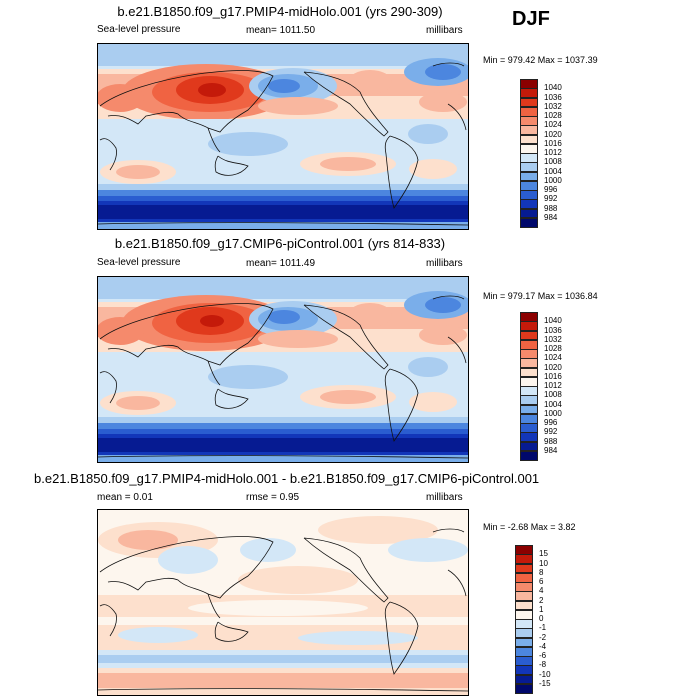 This screenshot has width=700, height=700. What do you see at coordinates (541, 572) in the screenshot?
I see `colorbar-tick-label: 8` at bounding box center [541, 572].